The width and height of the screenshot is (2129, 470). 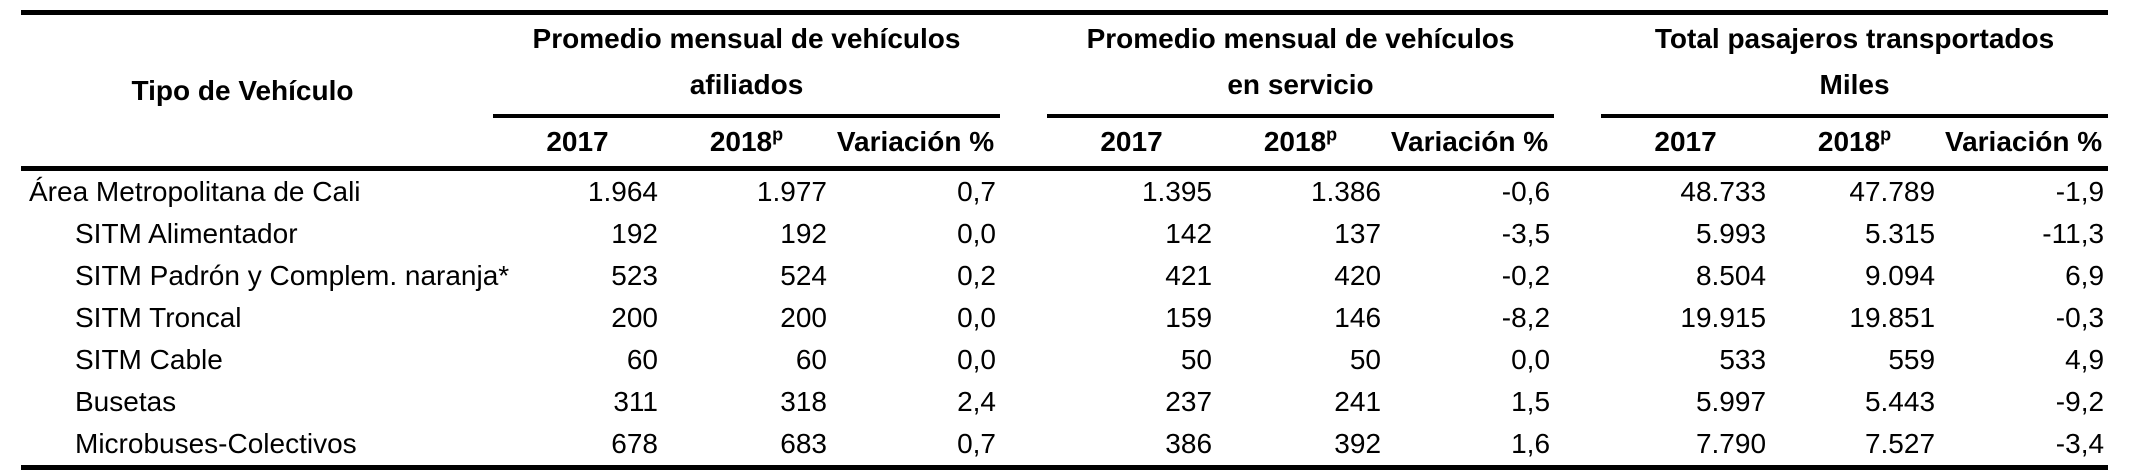 What do you see at coordinates (1892, 191) in the screenshot?
I see `value-cell: 47.789` at bounding box center [1892, 191].